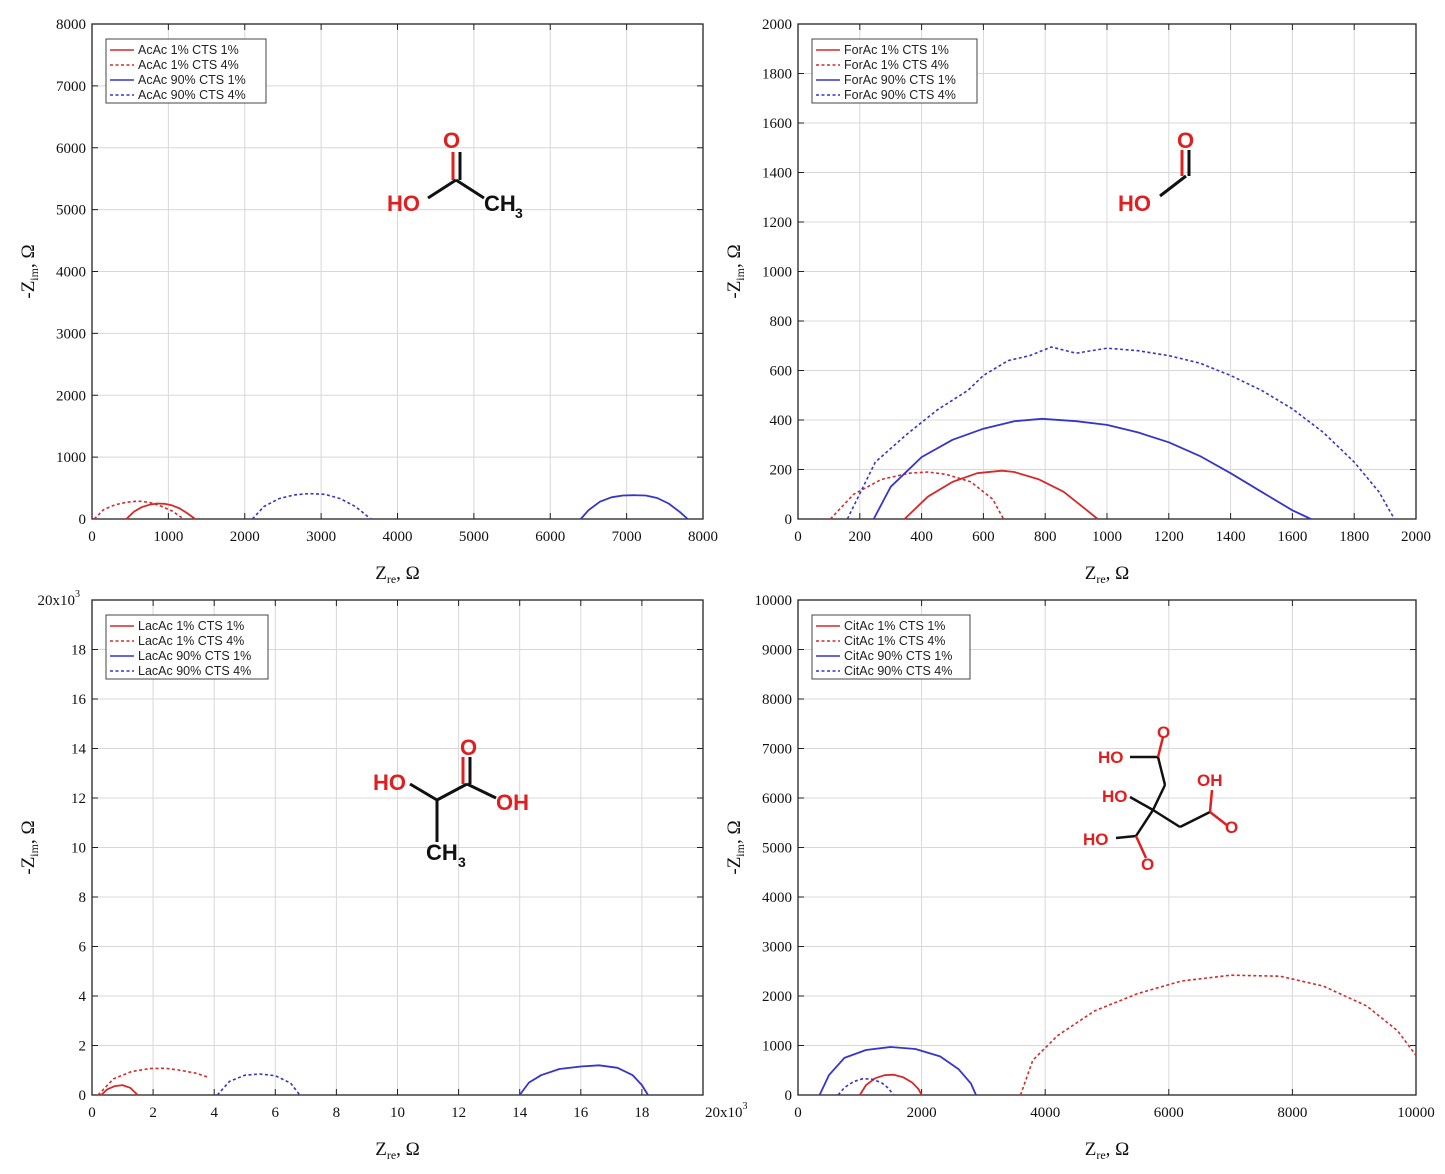 This screenshot has width=1445, height=1174. What do you see at coordinates (1231, 537) in the screenshot?
I see `x-tick-label: 1400` at bounding box center [1231, 537].